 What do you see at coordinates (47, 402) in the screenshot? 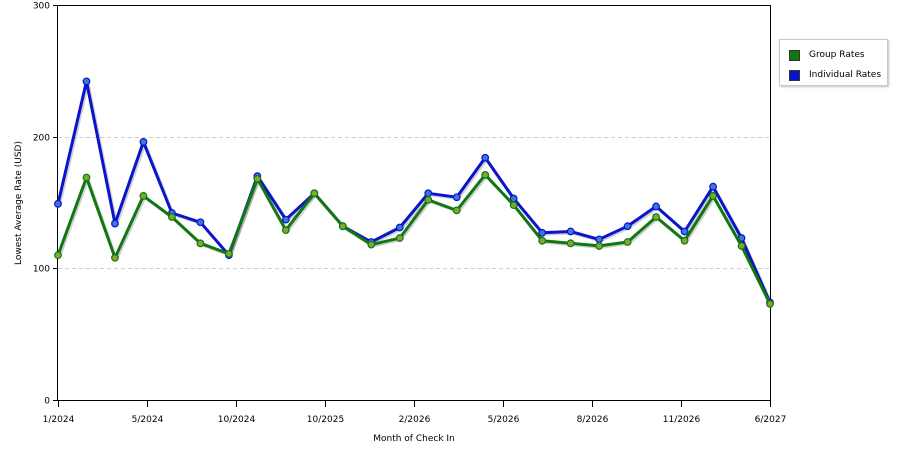
I see `y-tick-label: 0` at bounding box center [47, 402].